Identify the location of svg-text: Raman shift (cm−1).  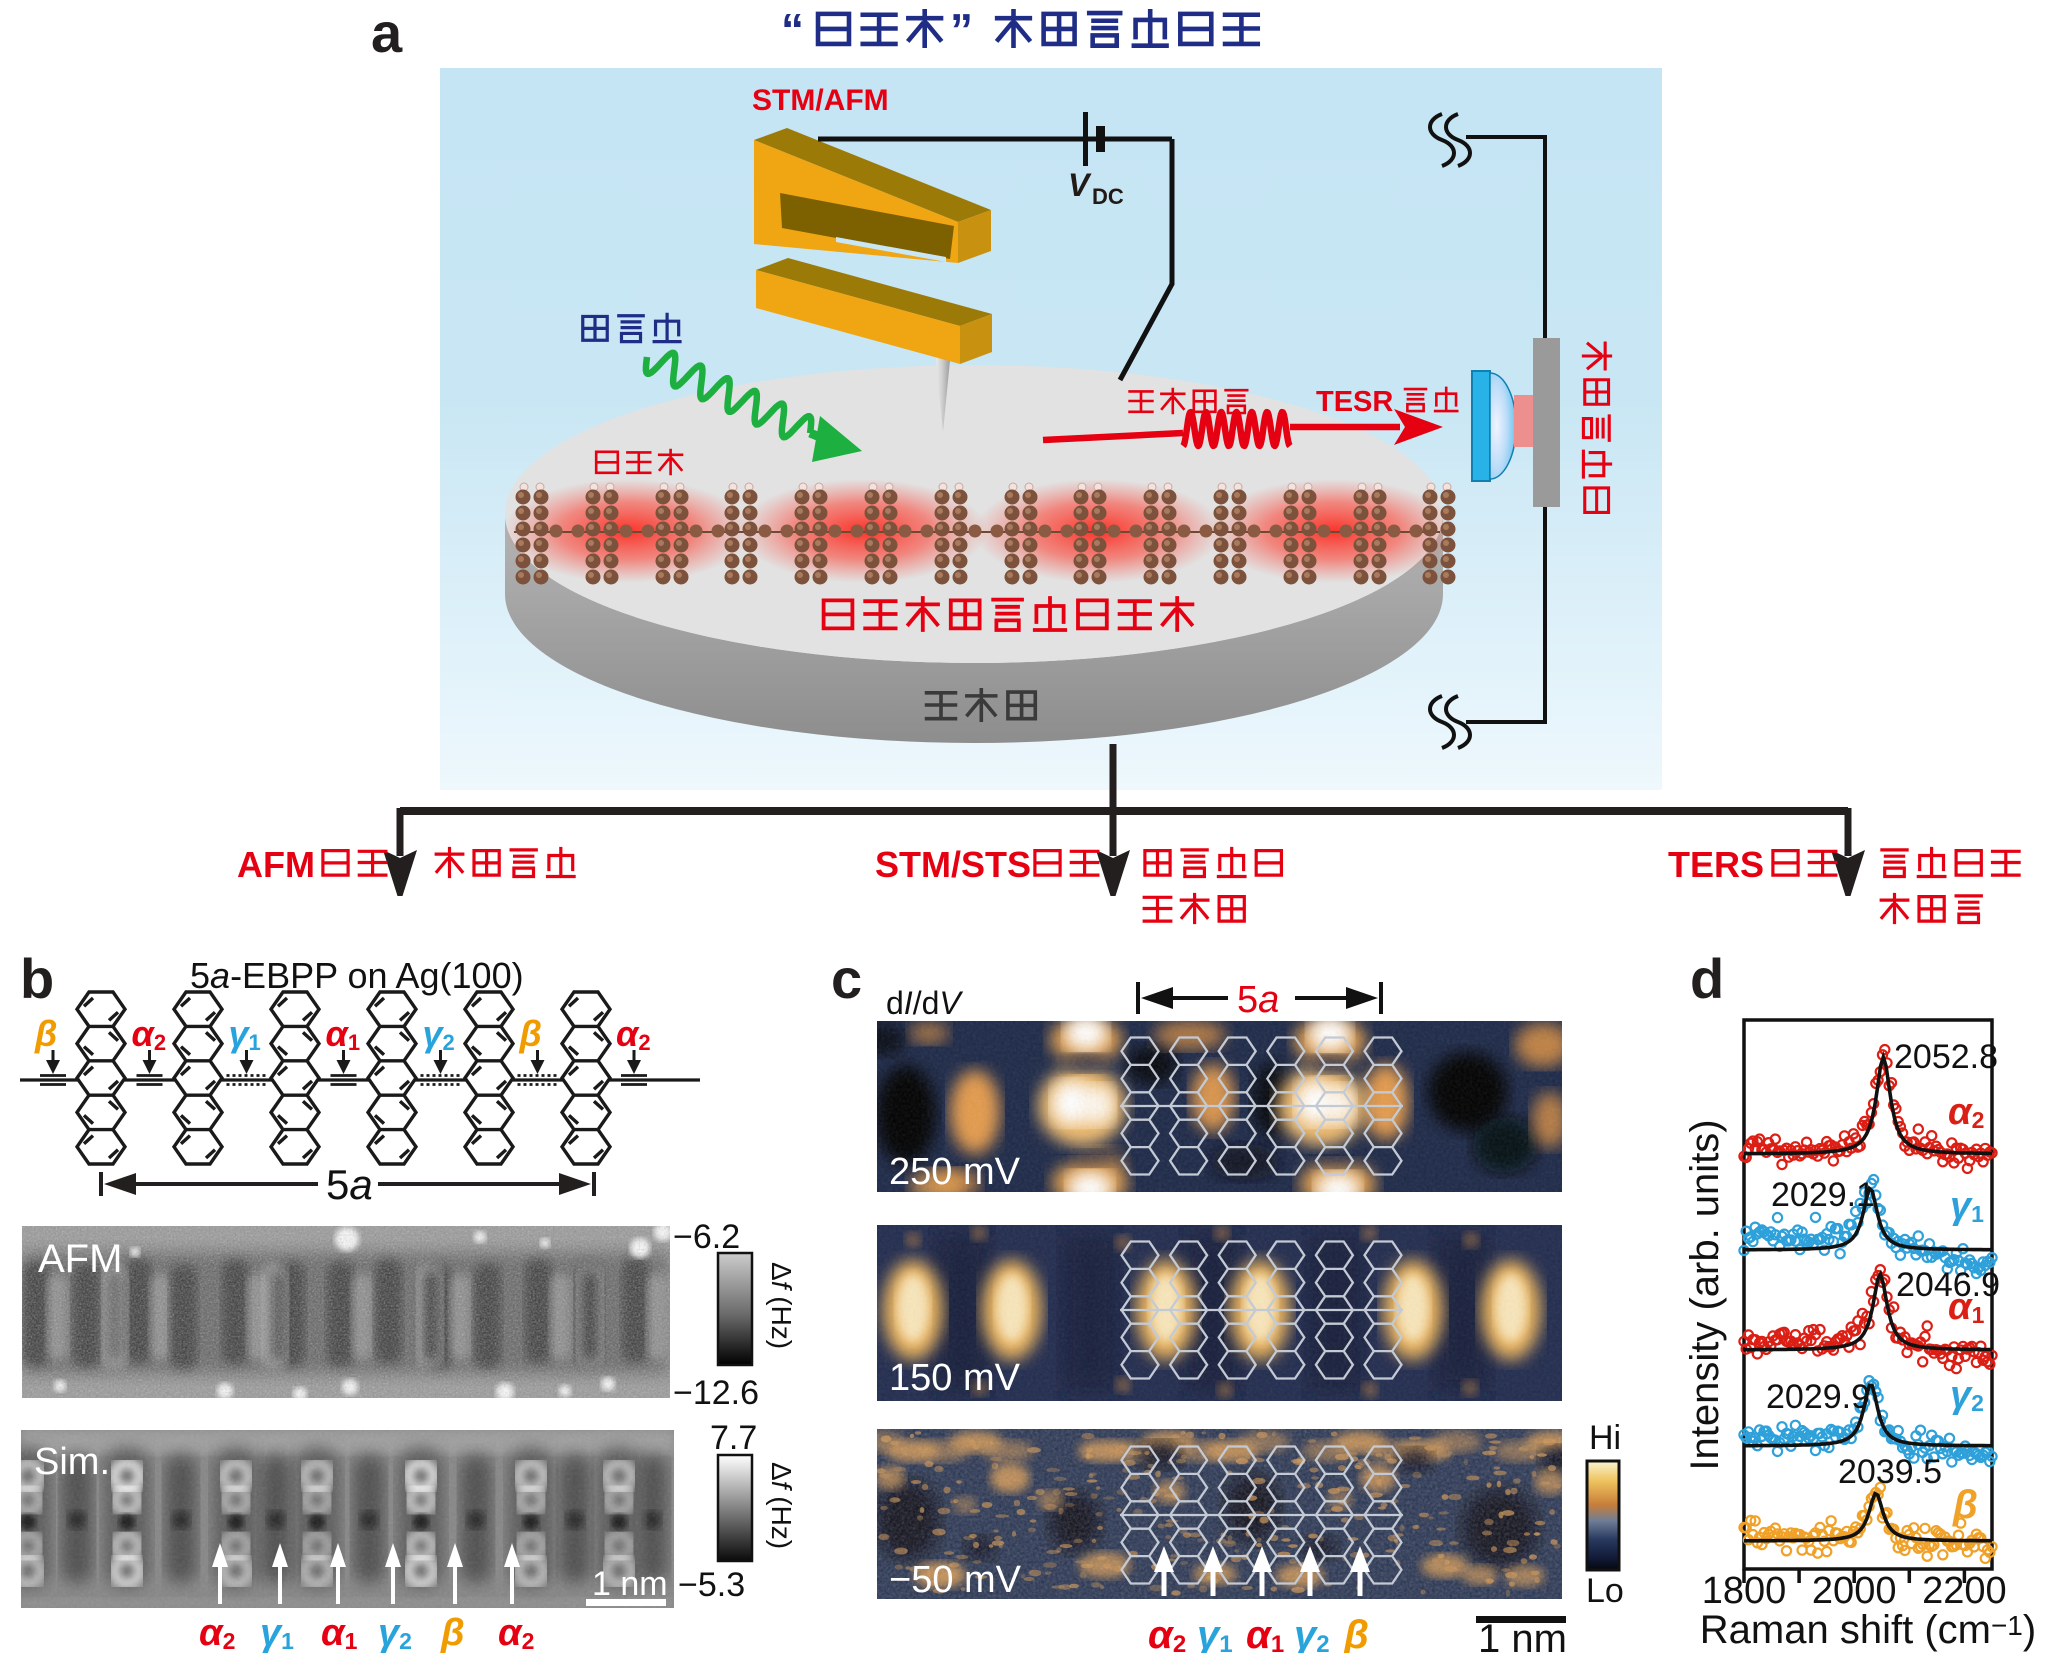
(1868, 1630).